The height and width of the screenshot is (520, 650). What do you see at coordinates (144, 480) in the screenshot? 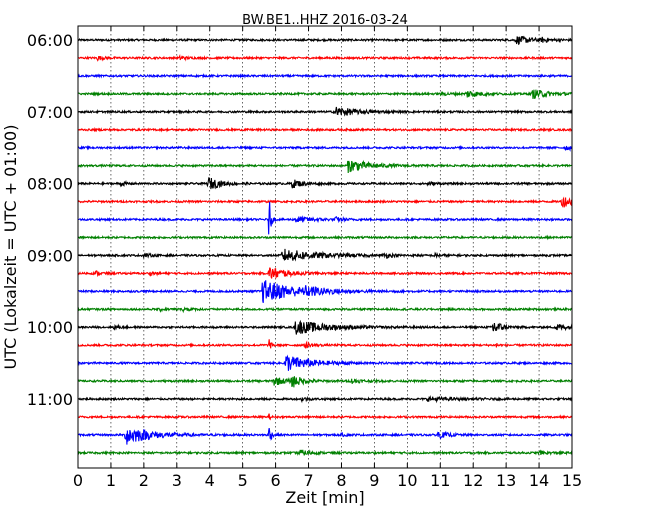
I see `x-tick-label: 2` at bounding box center [144, 480].